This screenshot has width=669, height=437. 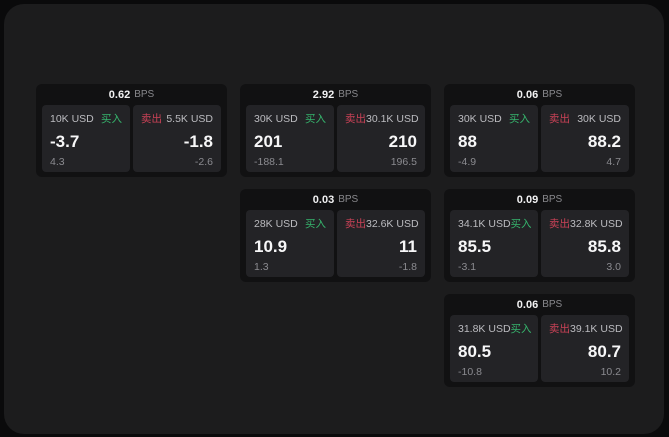 What do you see at coordinates (72, 119) in the screenshot?
I see `buy-size: 10K USD` at bounding box center [72, 119].